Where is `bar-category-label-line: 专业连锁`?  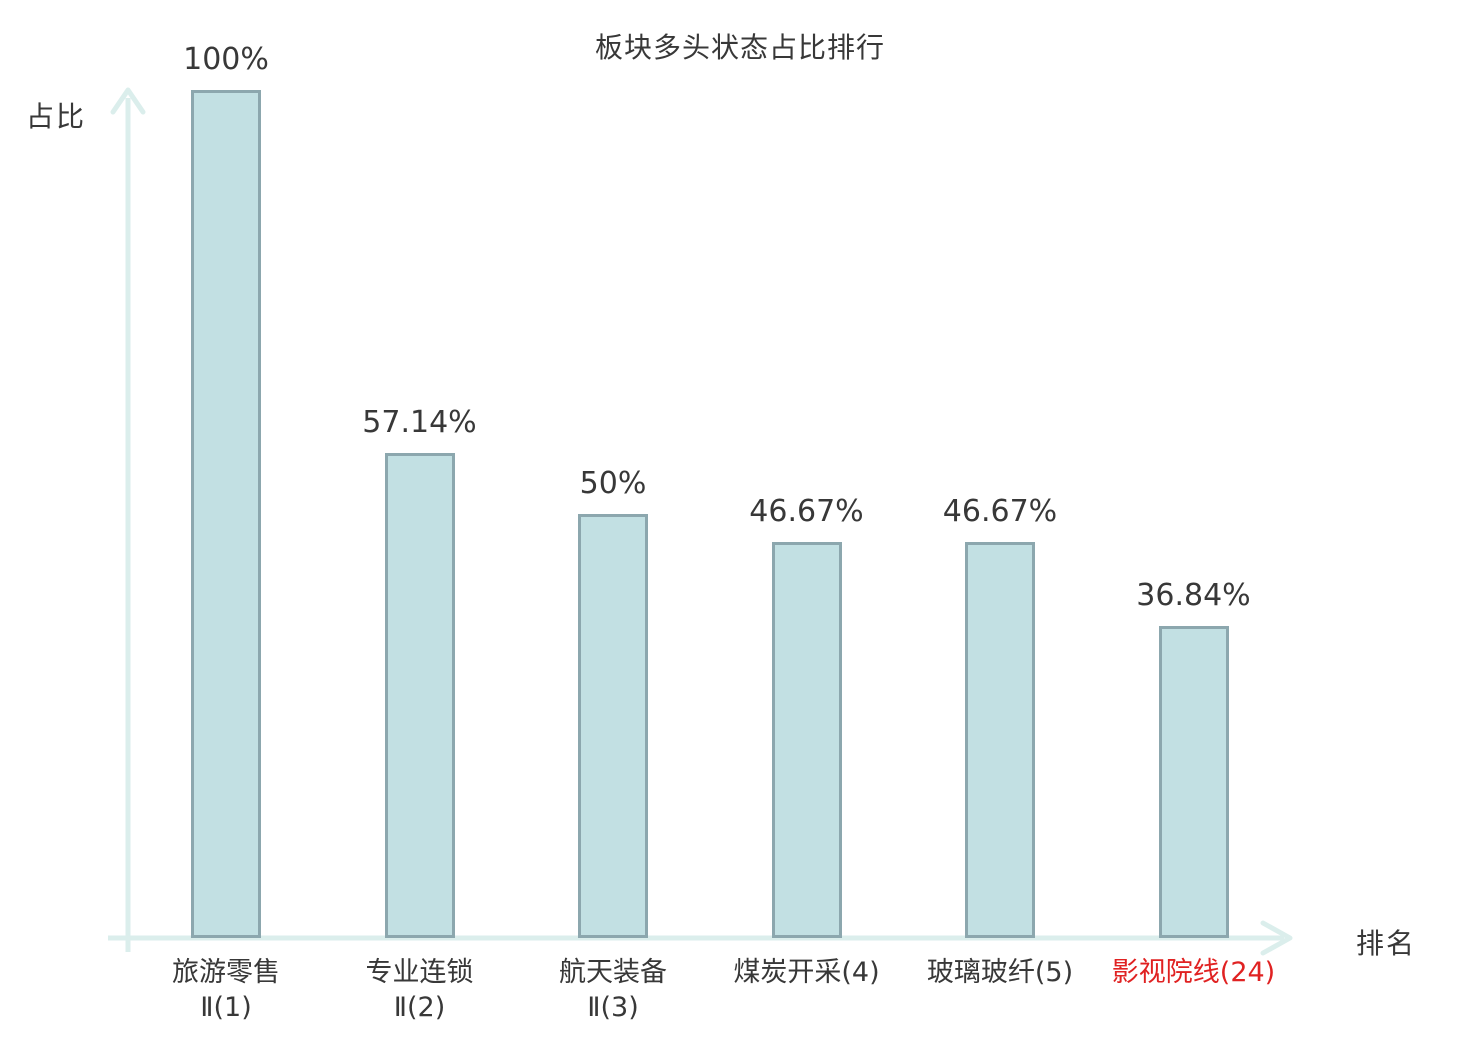 bar-category-label-line: 专业连锁 is located at coordinates (419, 972).